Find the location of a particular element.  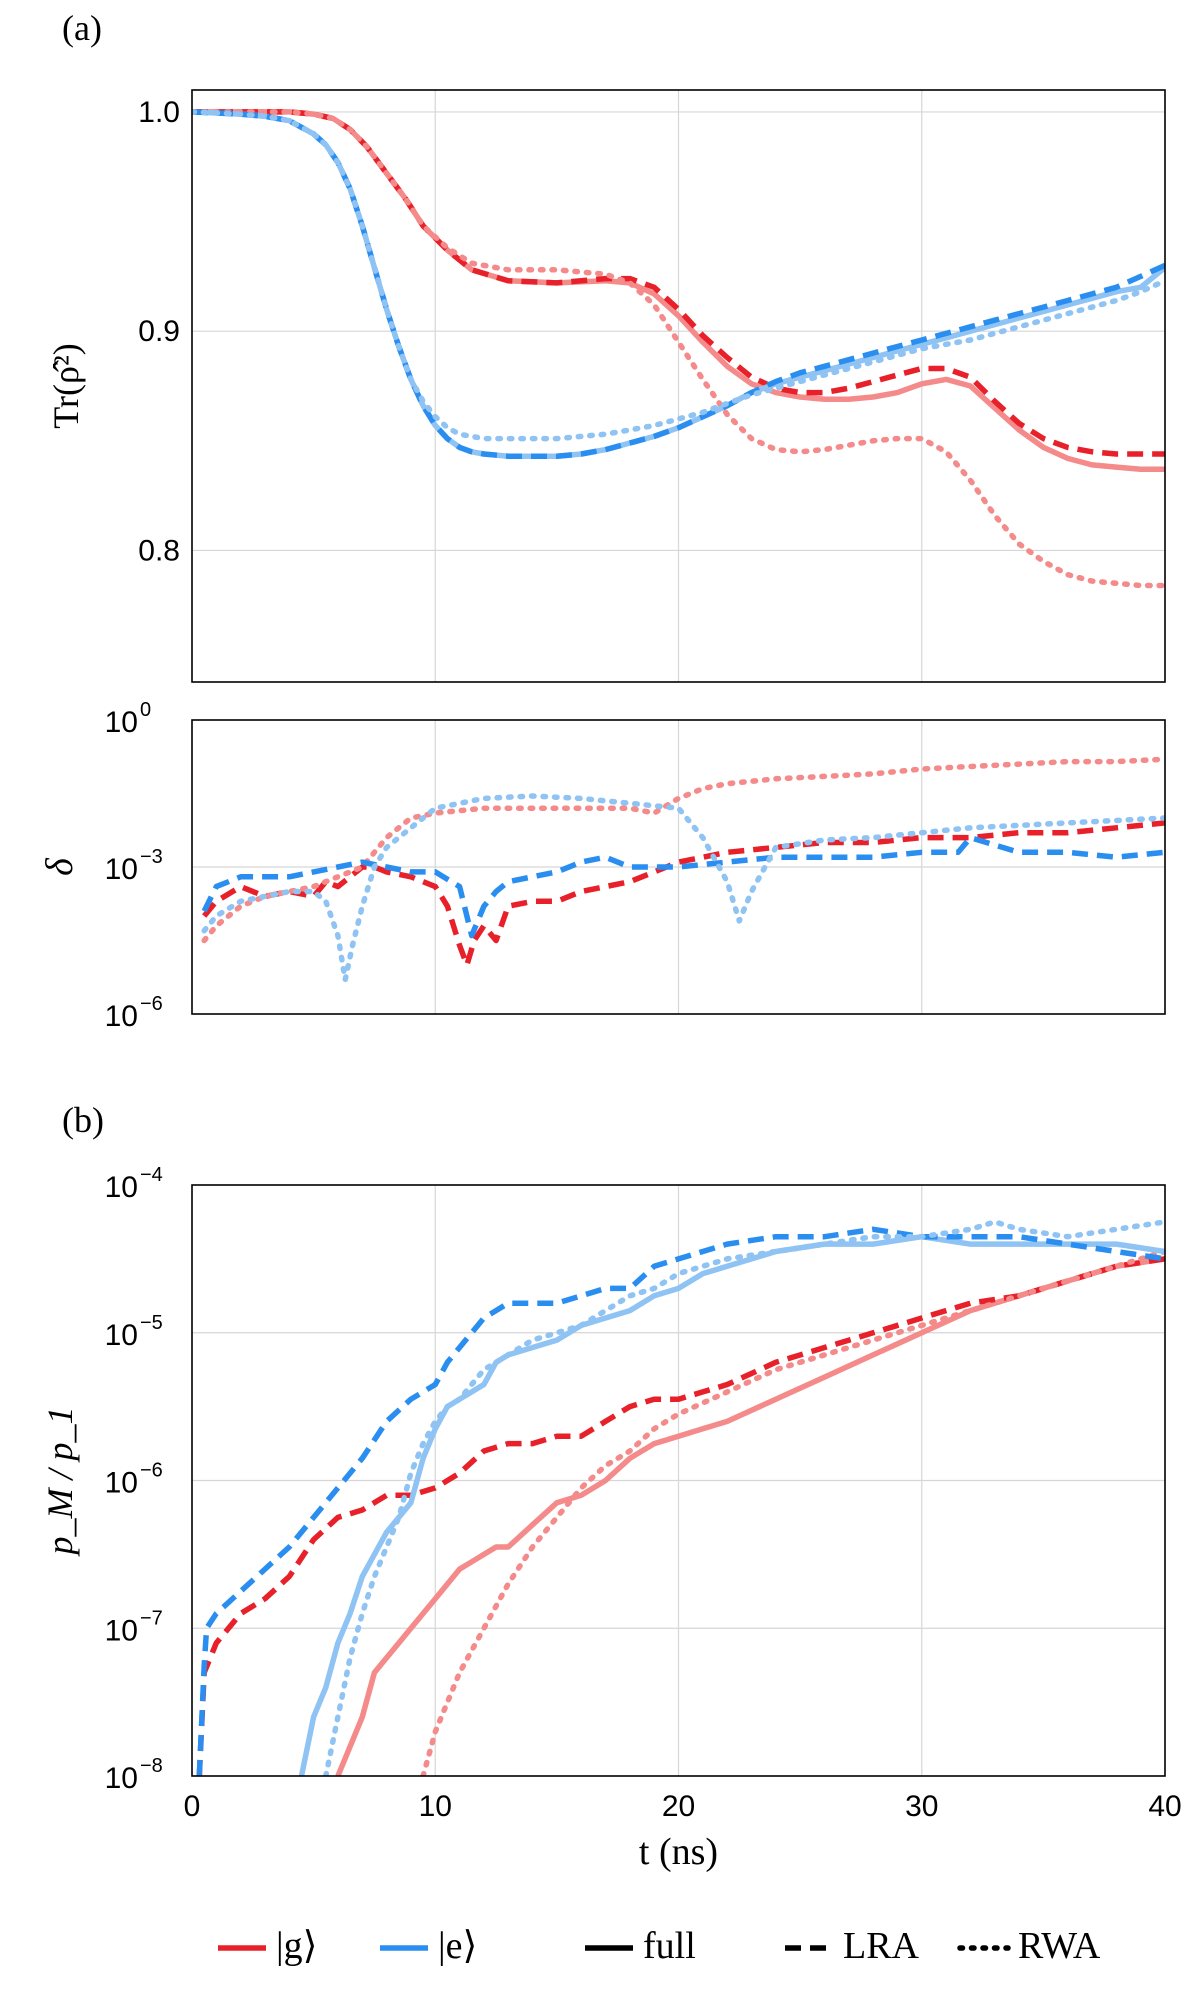

y-tick-label: 10 −3 is located at coordinates (134, 866).